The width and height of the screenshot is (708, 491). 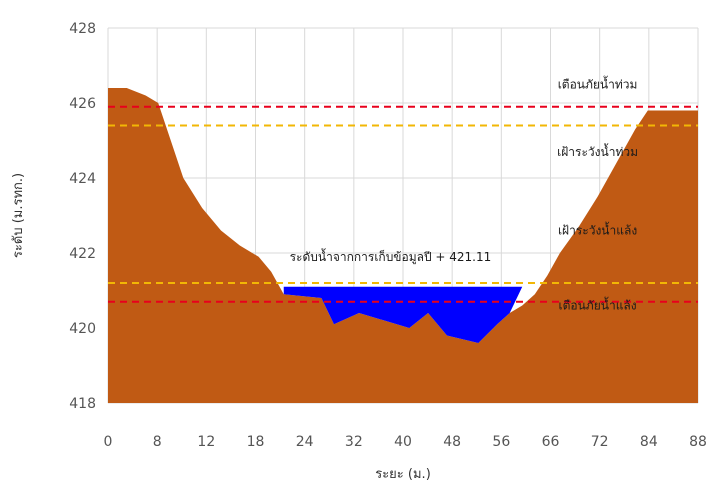 I want to click on x-tick-label: 66, so click(x=551, y=442).